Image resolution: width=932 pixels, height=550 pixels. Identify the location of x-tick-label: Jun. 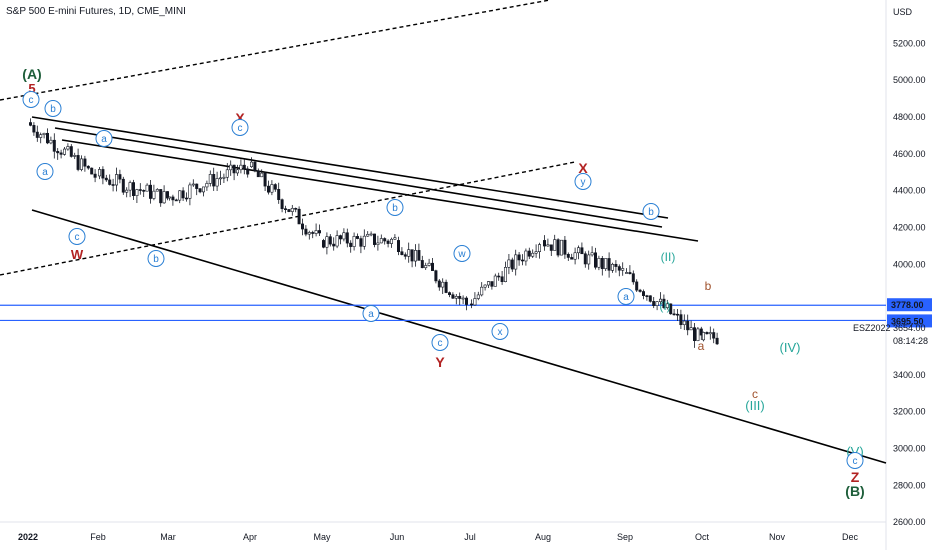
(397, 537).